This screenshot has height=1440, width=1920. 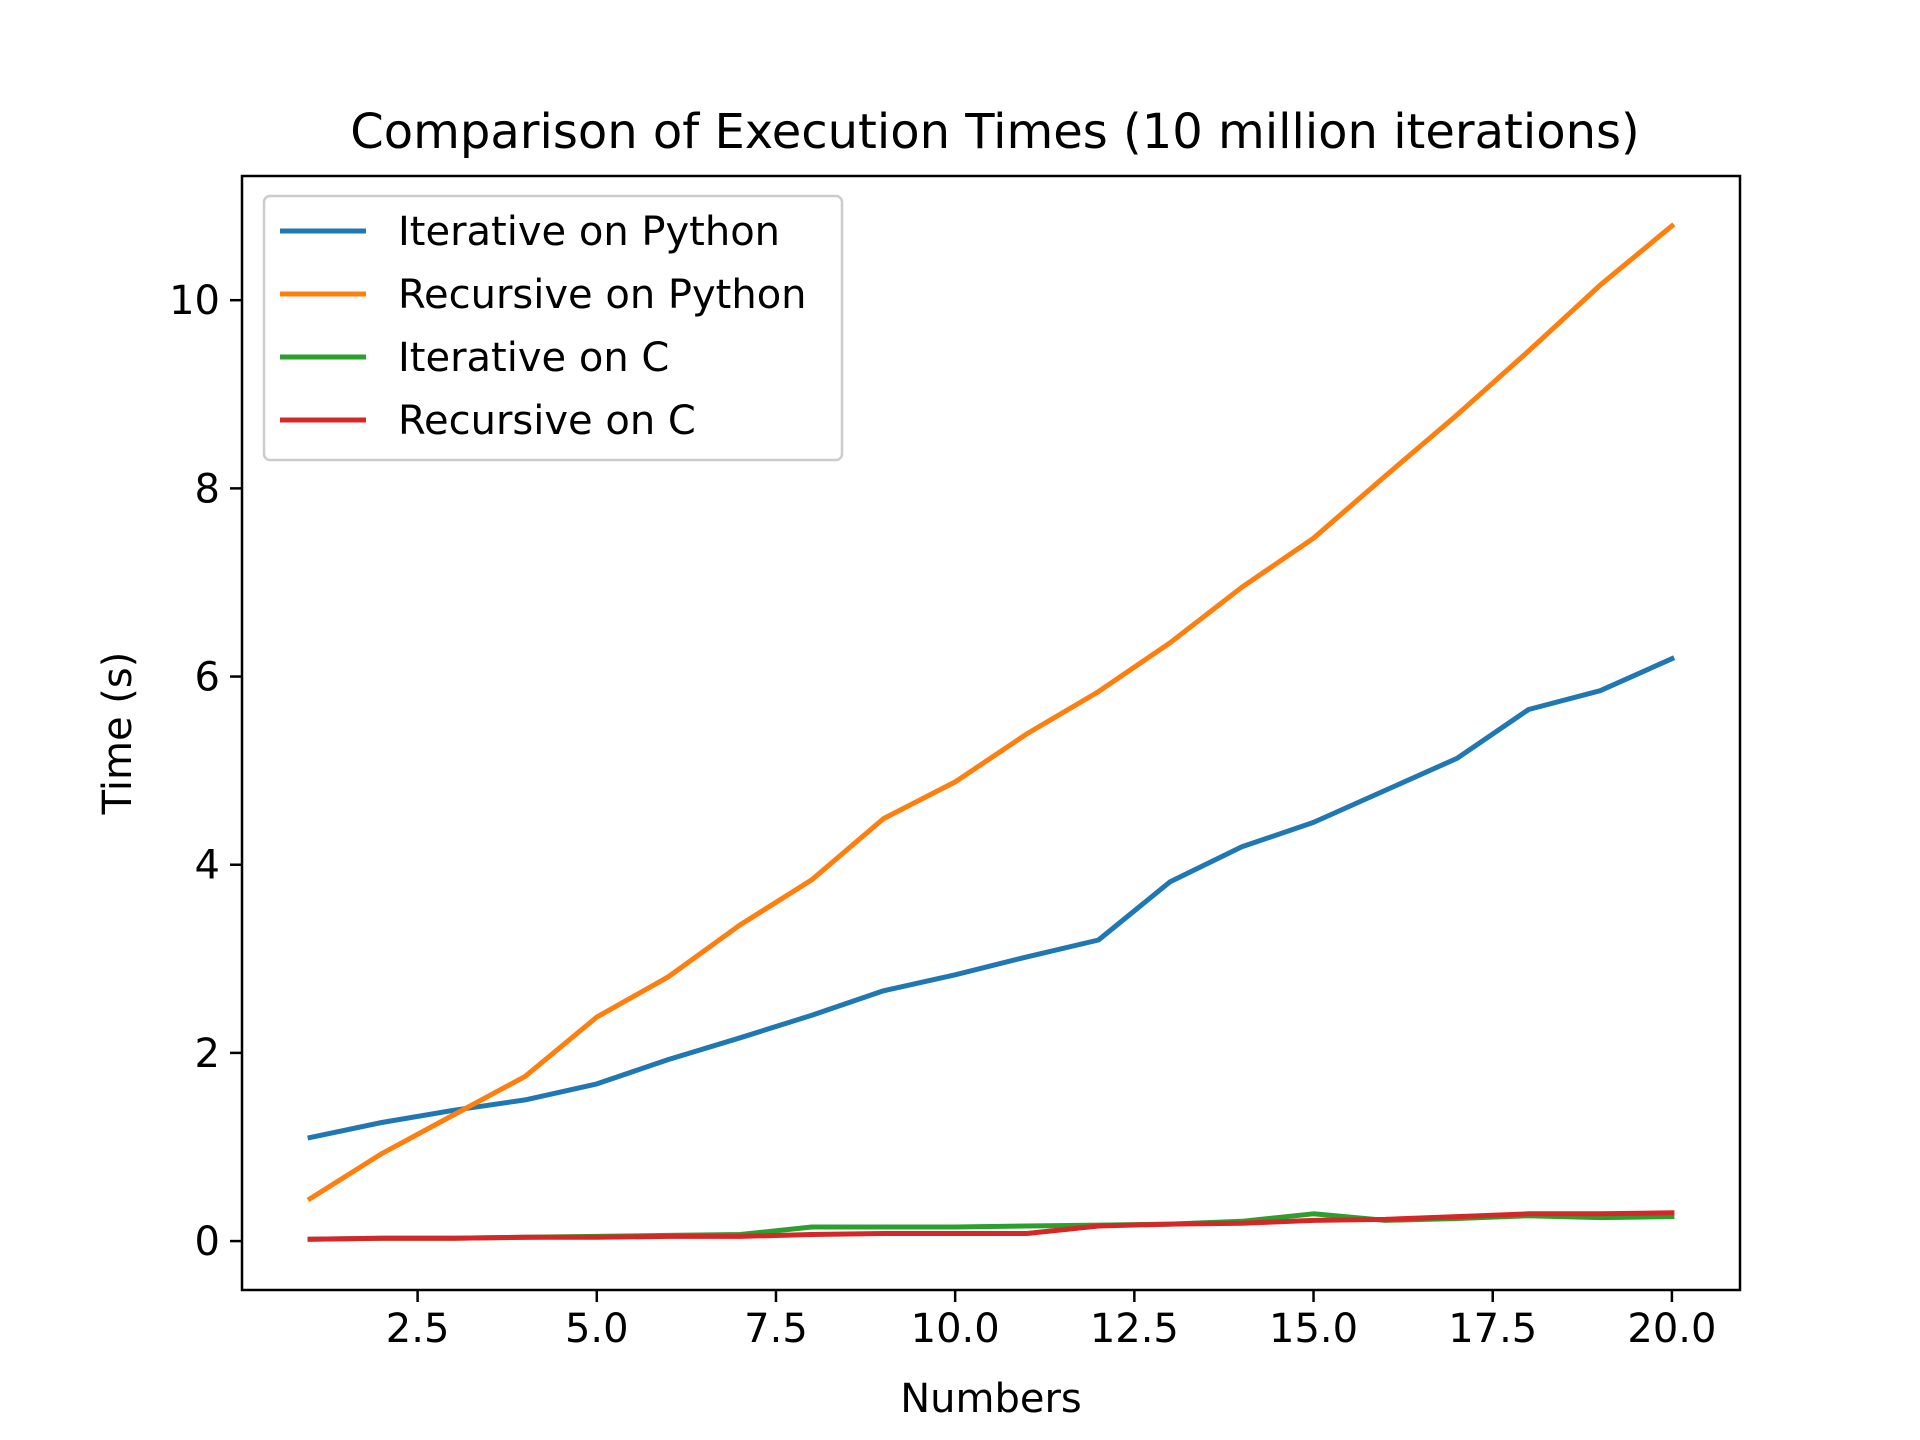 What do you see at coordinates (207, 678) in the screenshot?
I see `y-tick-label: 6` at bounding box center [207, 678].